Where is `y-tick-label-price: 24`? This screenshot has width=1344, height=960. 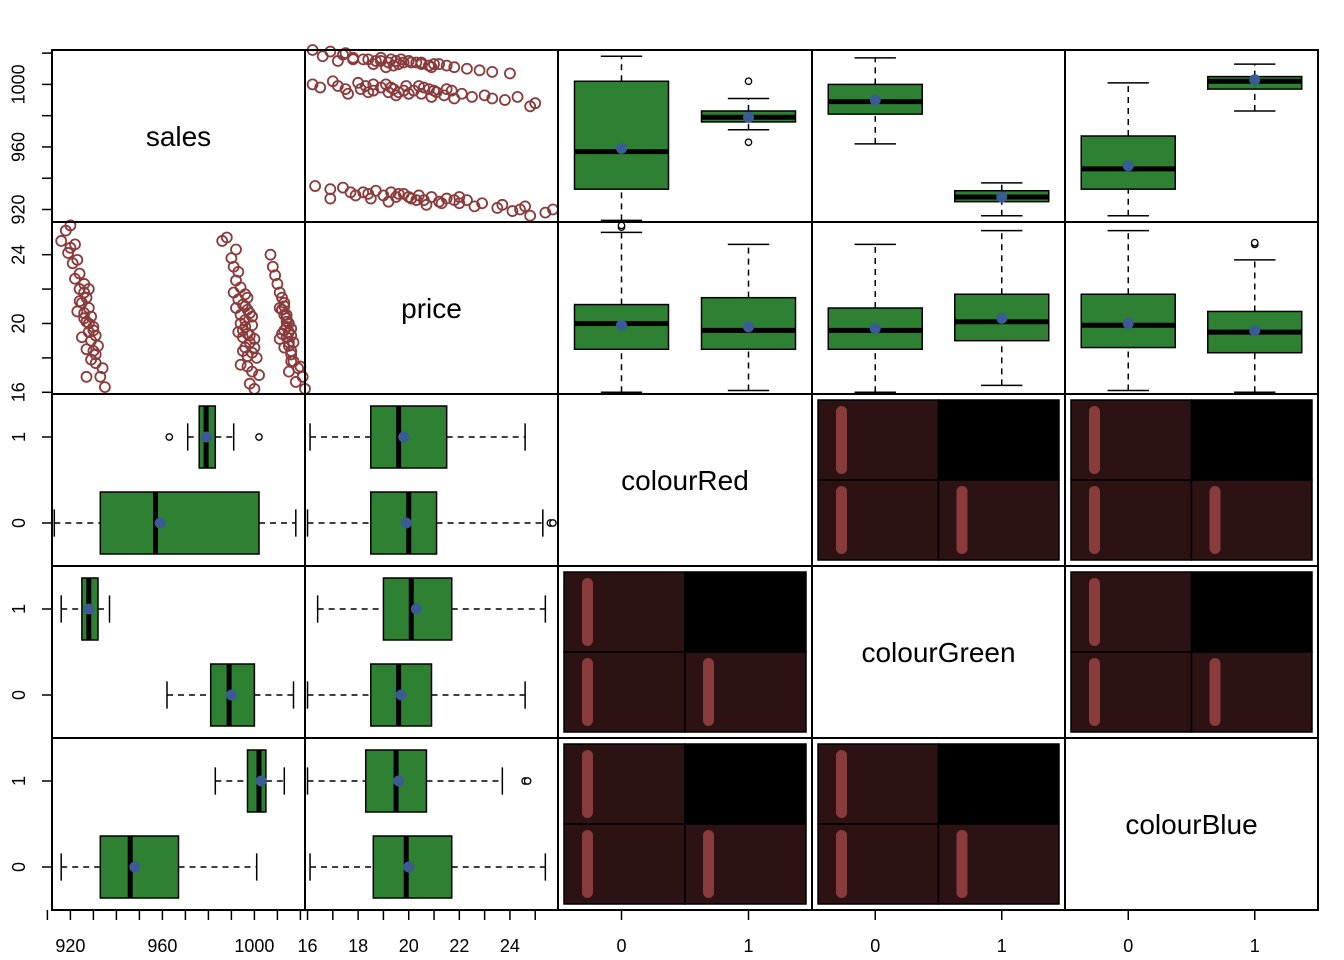
y-tick-label-price: 24 is located at coordinates (19, 255).